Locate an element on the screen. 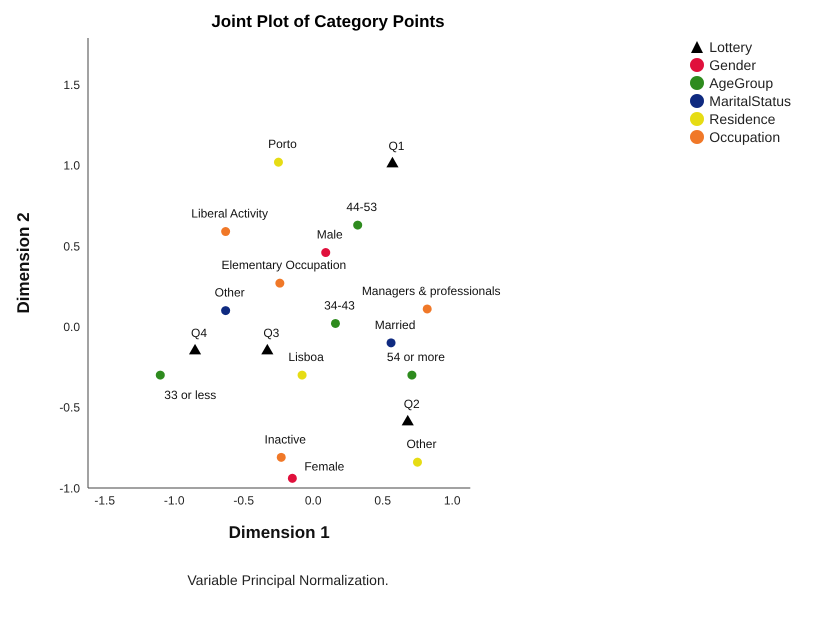 The width and height of the screenshot is (819, 626). annotation: Managers & professionals is located at coordinates (431, 291).